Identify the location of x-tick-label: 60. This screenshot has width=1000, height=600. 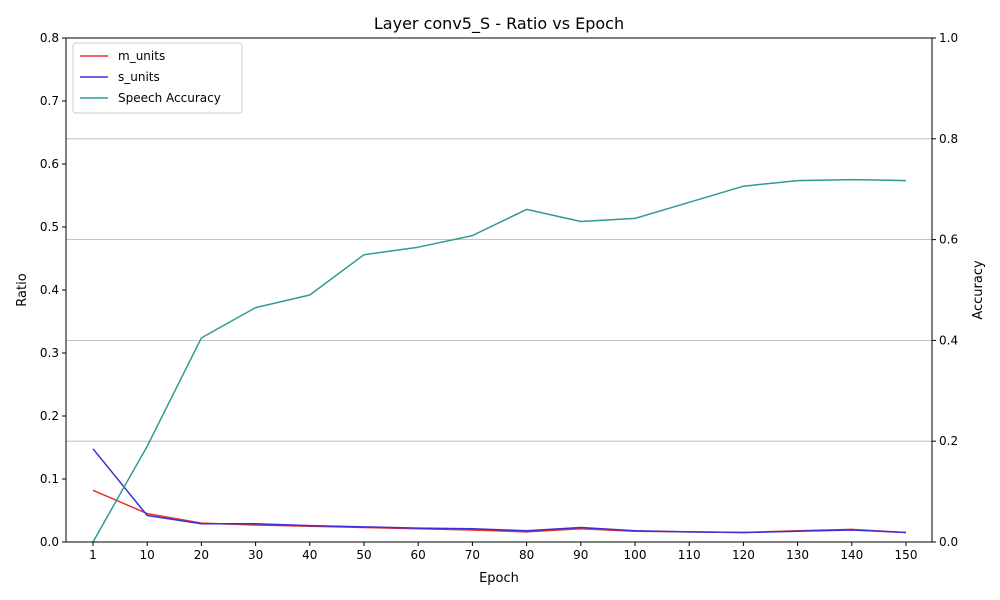
(418, 555).